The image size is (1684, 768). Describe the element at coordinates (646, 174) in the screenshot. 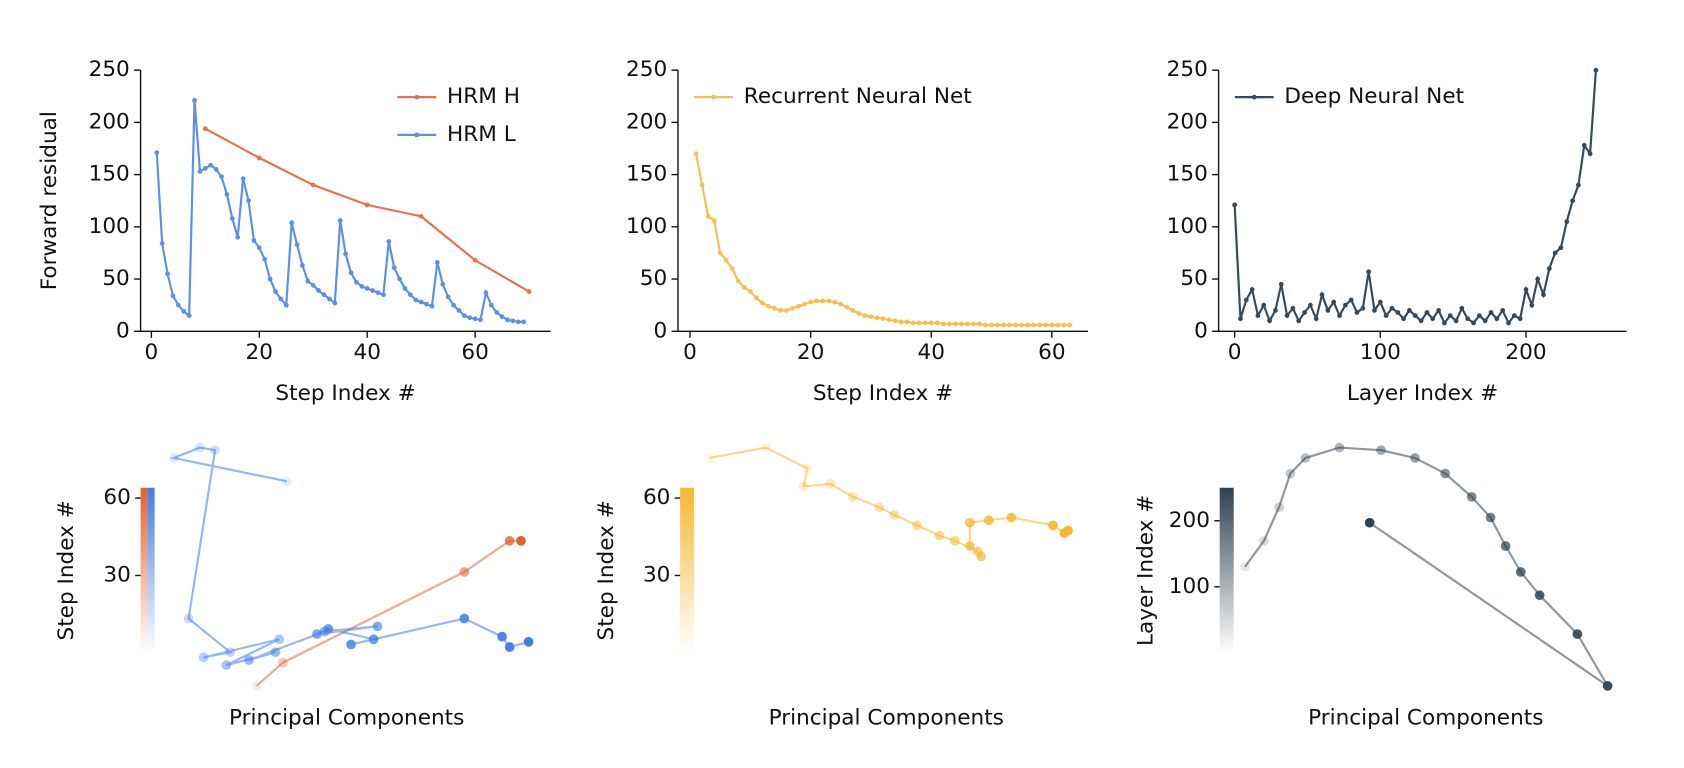

I see `y-tick-label: 150` at that location.